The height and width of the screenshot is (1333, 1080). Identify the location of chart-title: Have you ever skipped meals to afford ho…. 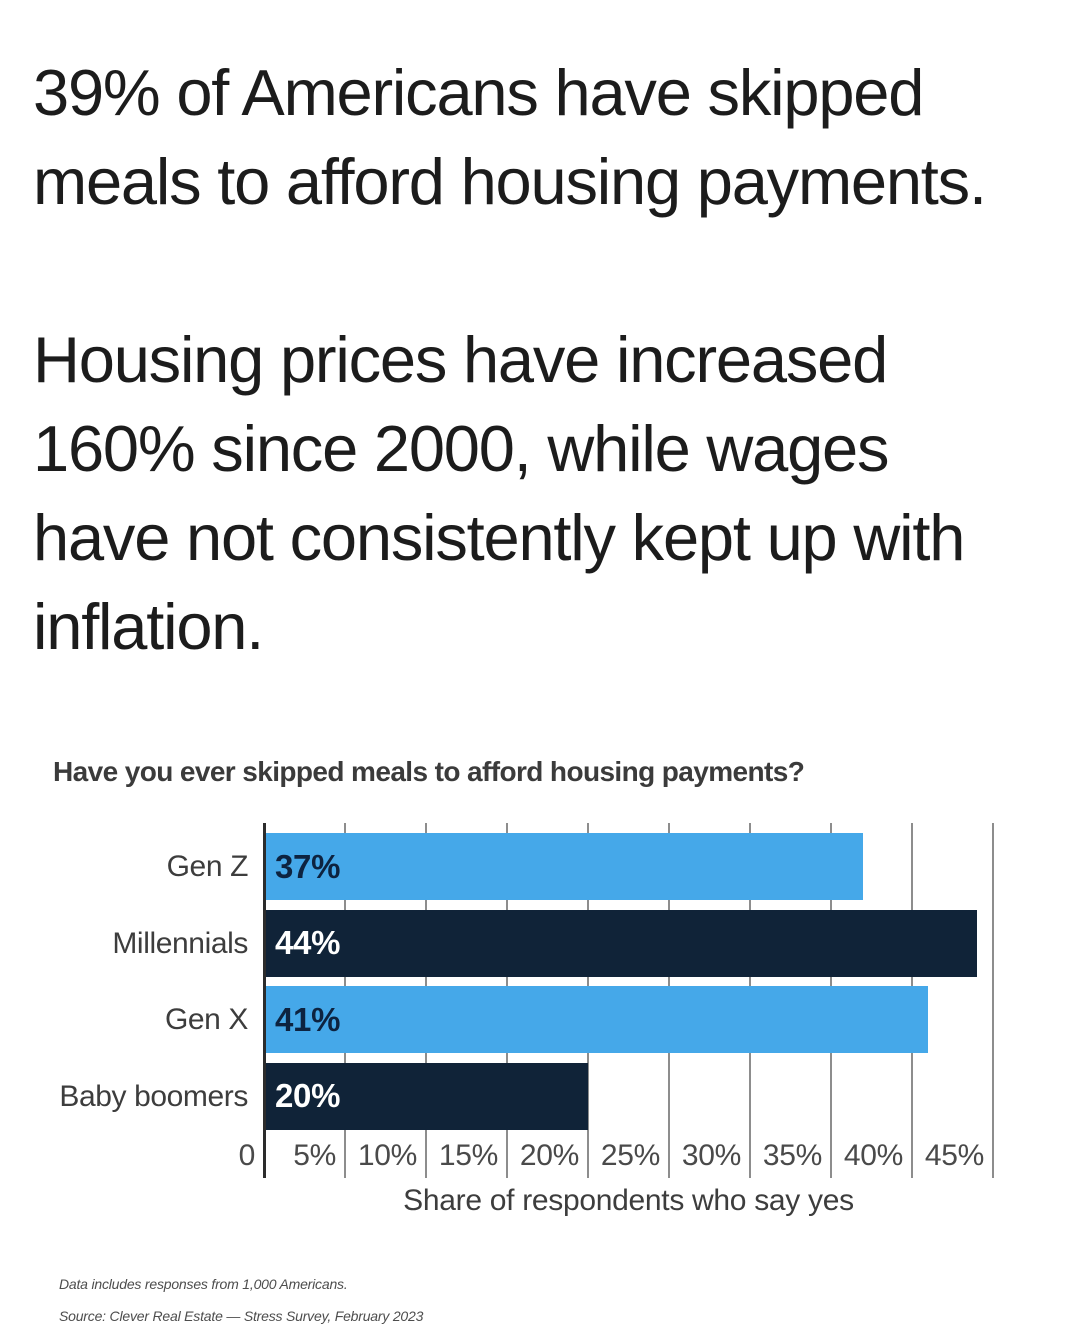
(429, 771).